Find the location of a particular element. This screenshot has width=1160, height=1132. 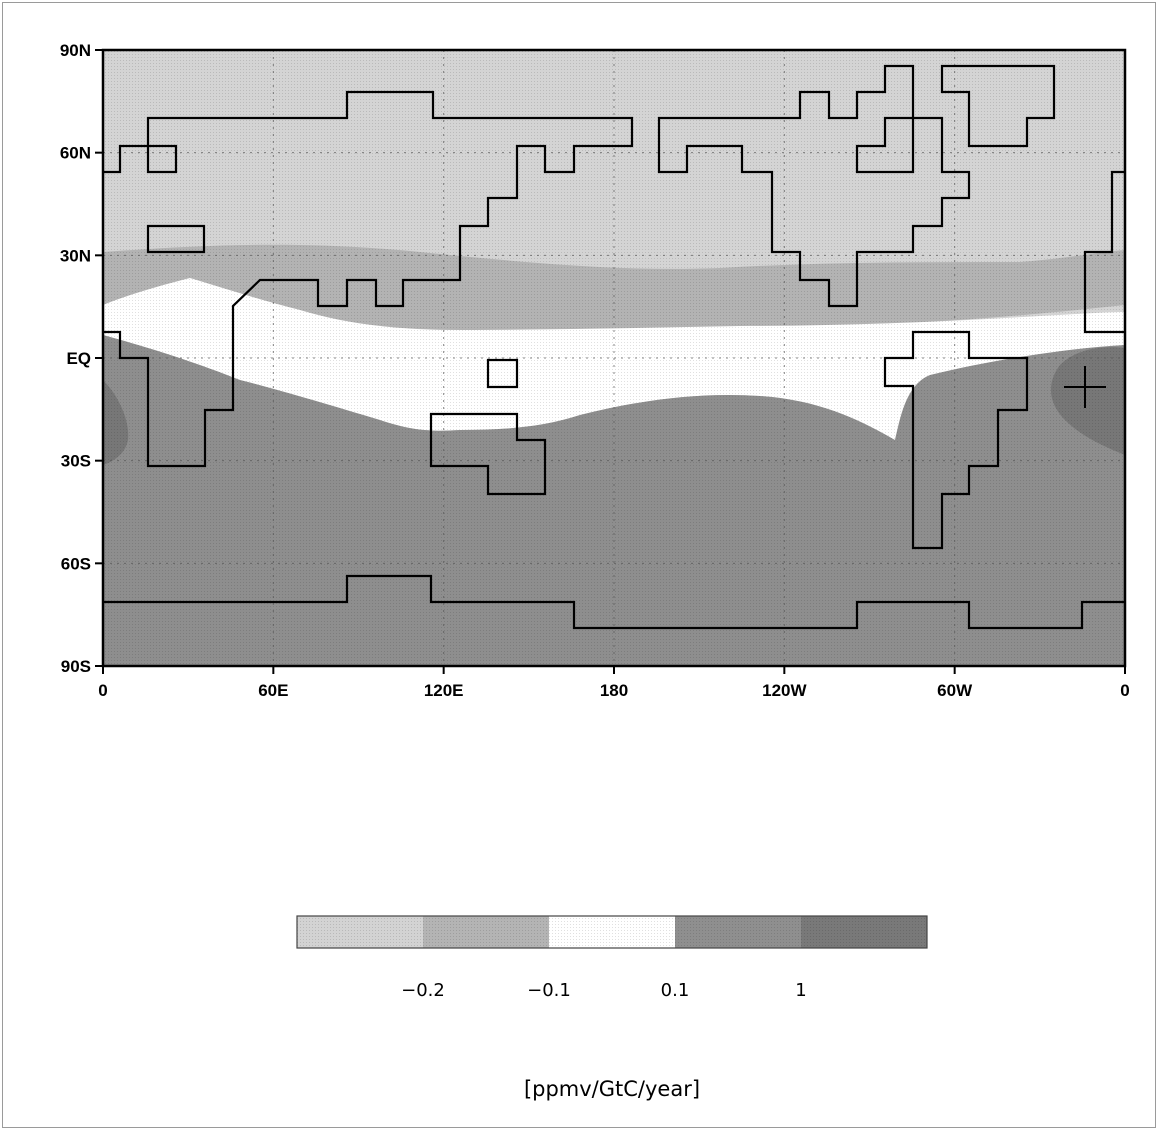

coastline-hudson-bay is located at coordinates (885, 145).